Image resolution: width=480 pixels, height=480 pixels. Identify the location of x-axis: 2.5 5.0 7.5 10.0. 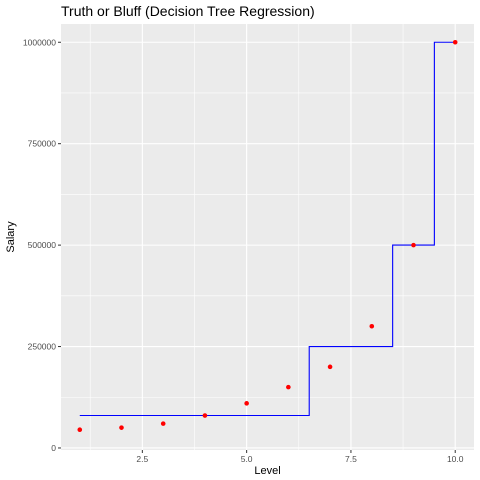
(299, 457).